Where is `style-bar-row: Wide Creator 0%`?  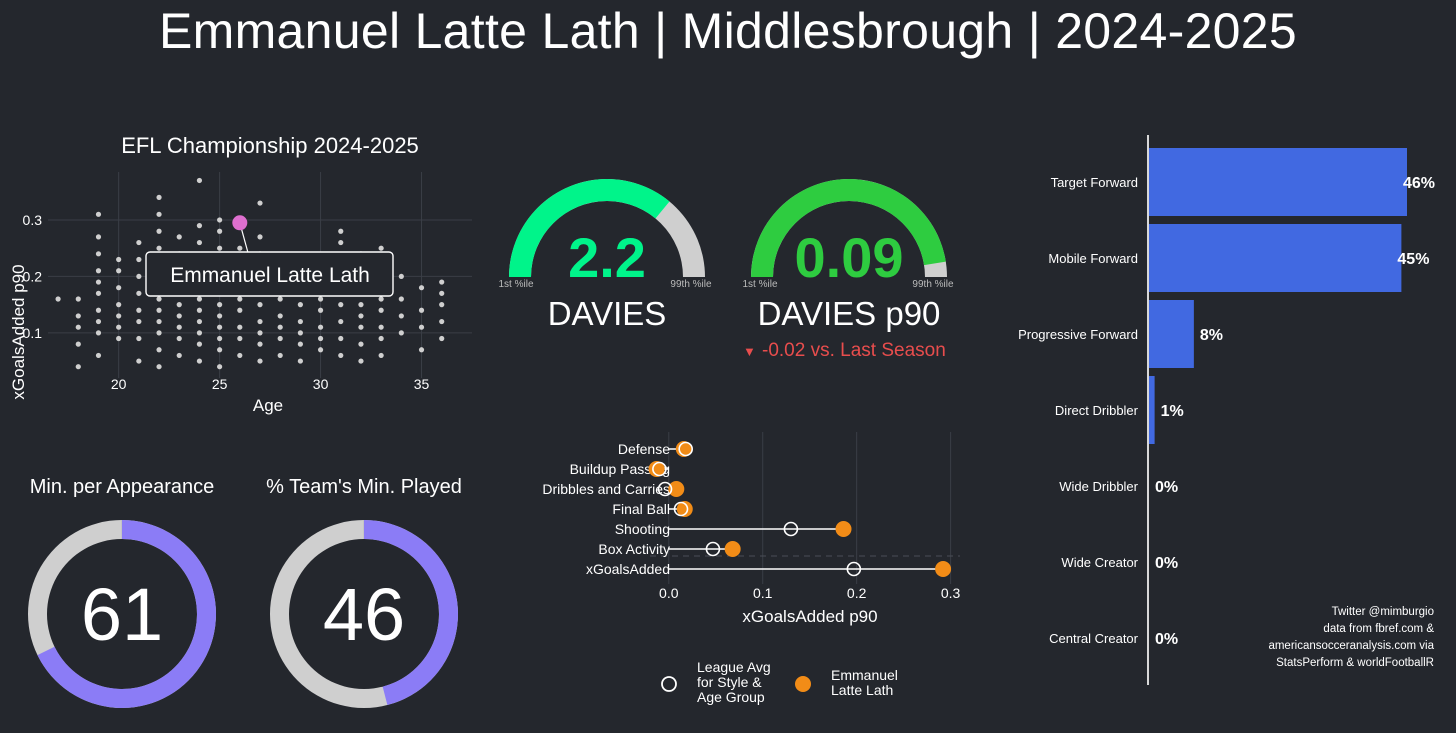 style-bar-row: Wide Creator 0% is located at coordinates (1119, 563).